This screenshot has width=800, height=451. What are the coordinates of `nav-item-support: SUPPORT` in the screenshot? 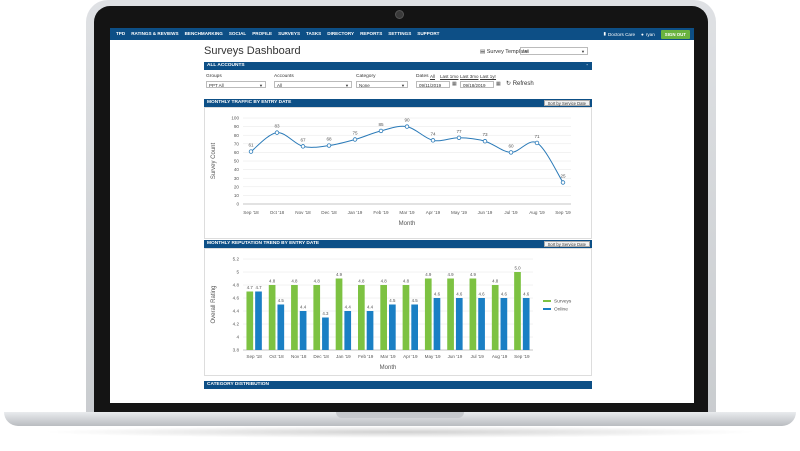 It's located at (428, 33).